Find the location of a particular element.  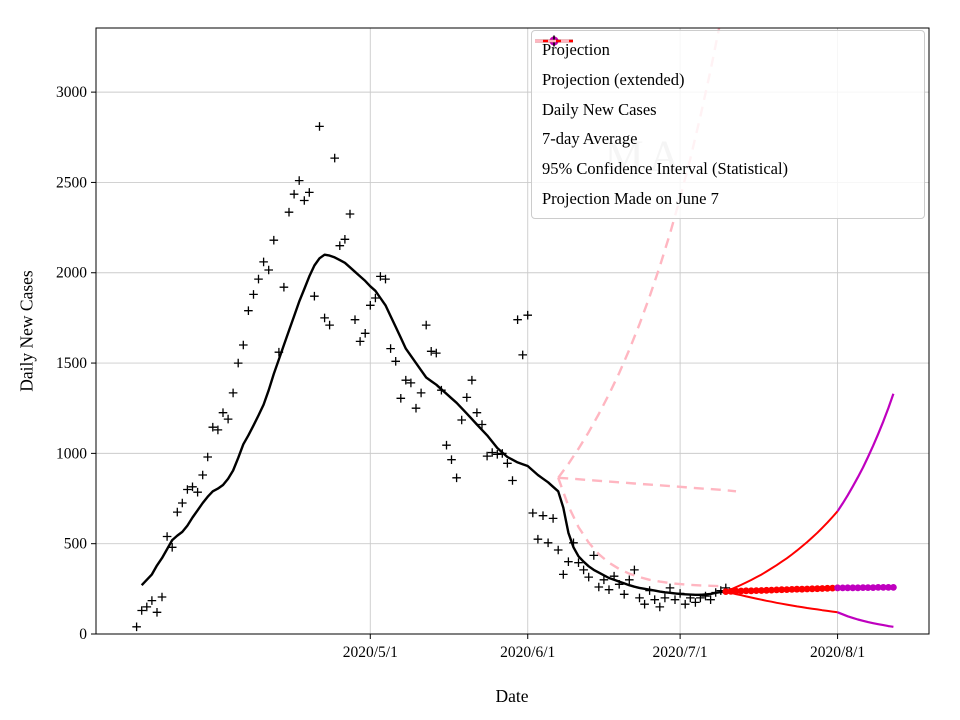

legend-item: 7-day Average is located at coordinates (724, 96).